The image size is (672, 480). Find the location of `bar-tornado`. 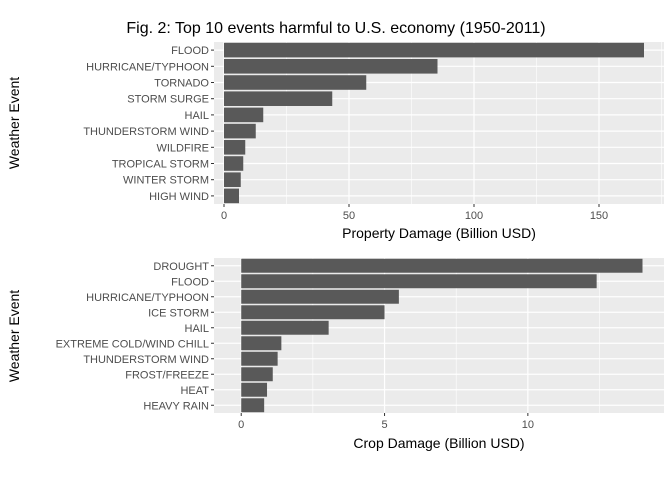

bar-tornado is located at coordinates (295, 82).